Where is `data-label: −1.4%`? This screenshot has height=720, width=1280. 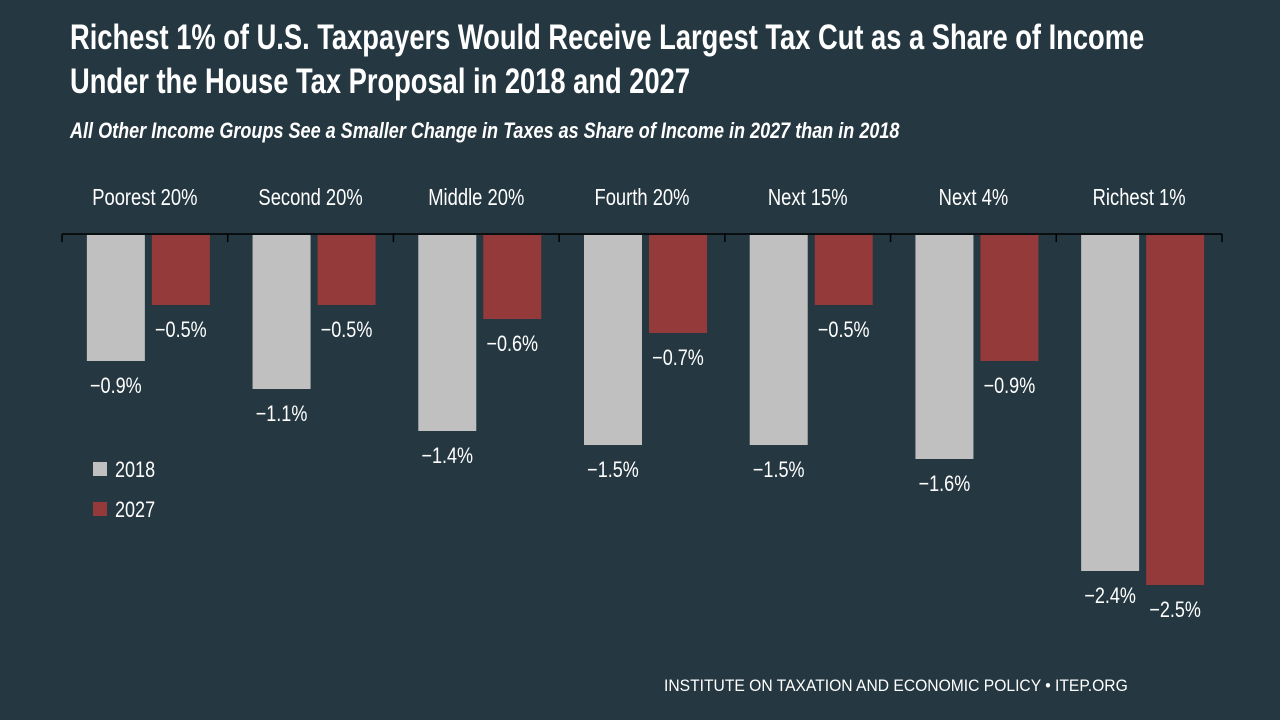
data-label: −1.4% is located at coordinates (447, 456).